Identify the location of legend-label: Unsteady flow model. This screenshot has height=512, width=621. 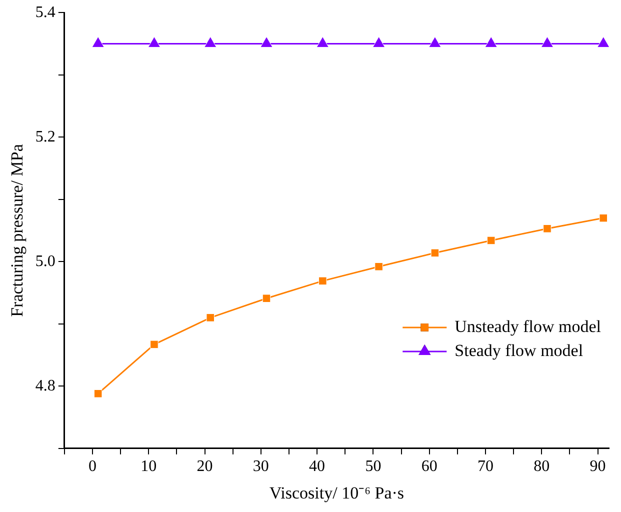
(528, 326).